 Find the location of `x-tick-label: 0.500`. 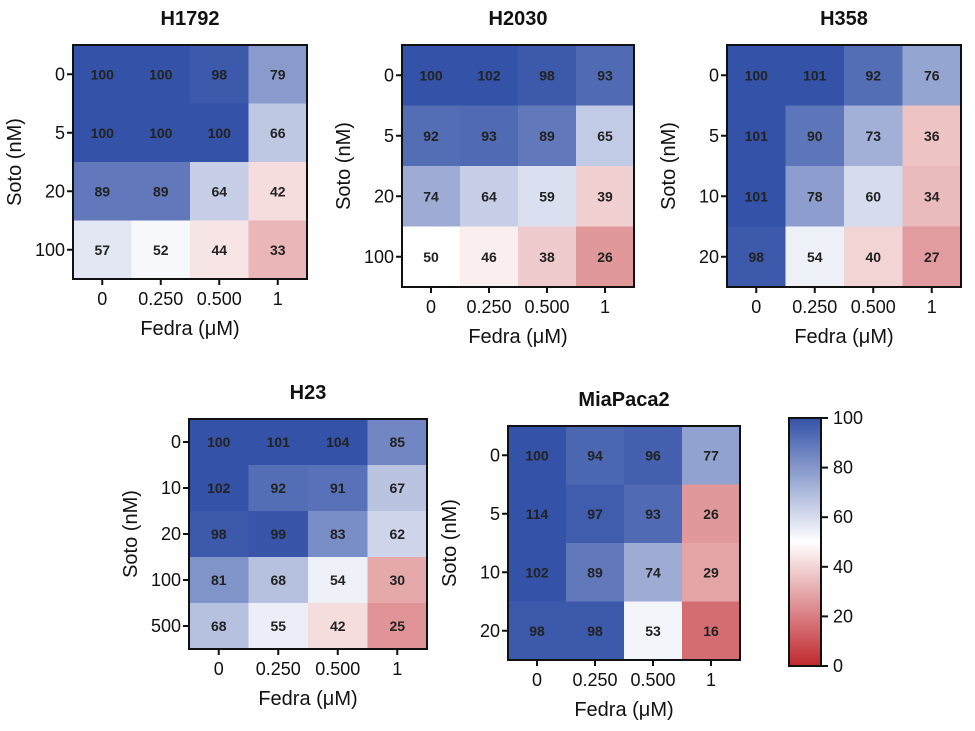

x-tick-label: 0.500 is located at coordinates (873, 307).